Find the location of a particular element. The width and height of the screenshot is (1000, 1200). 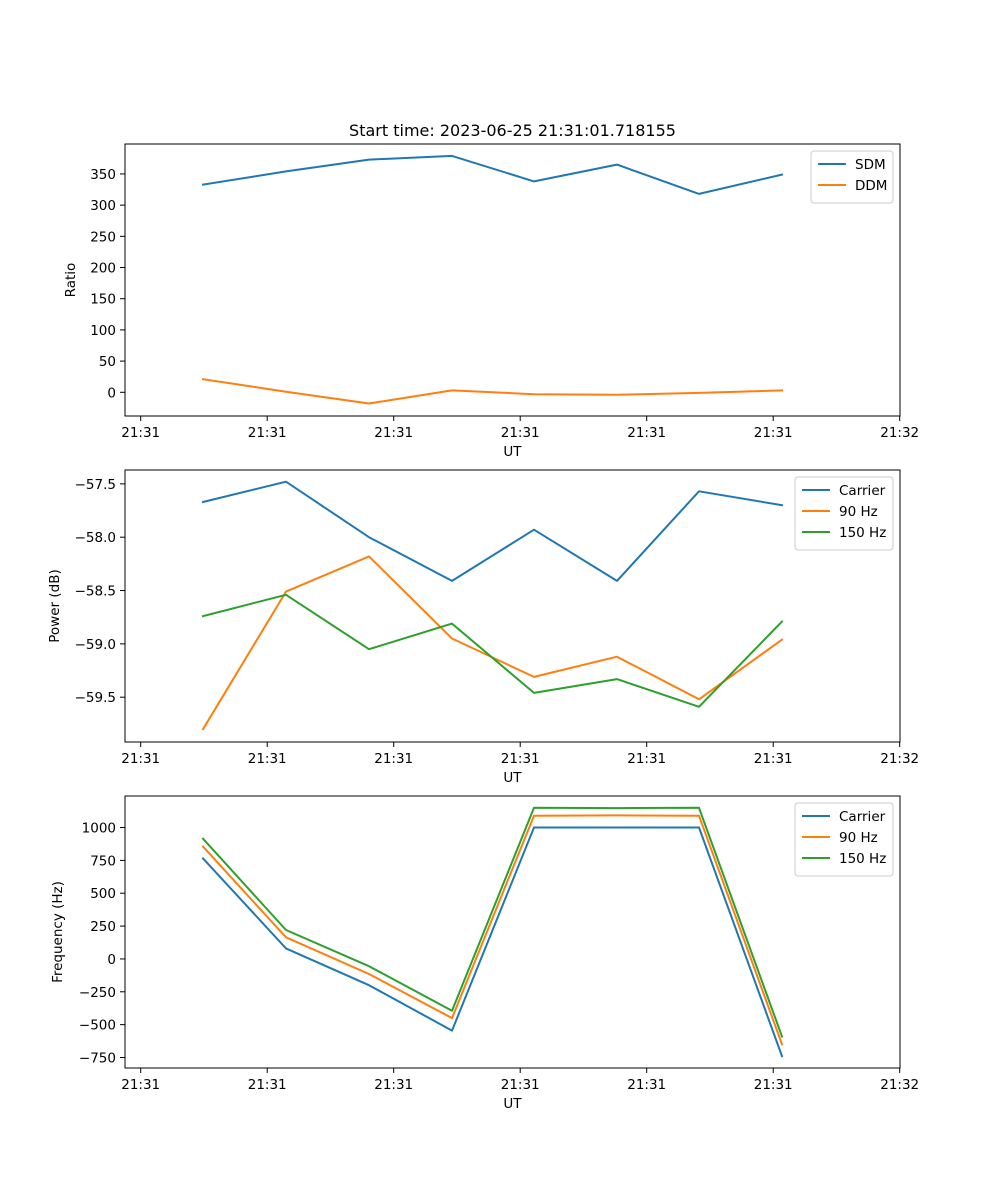

y-tick-label: −59.5 is located at coordinates (95, 698).